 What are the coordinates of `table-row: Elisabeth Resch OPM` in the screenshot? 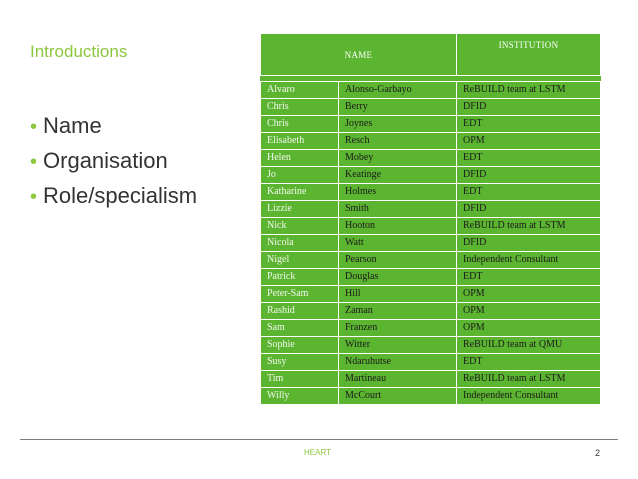 It's located at (431, 141).